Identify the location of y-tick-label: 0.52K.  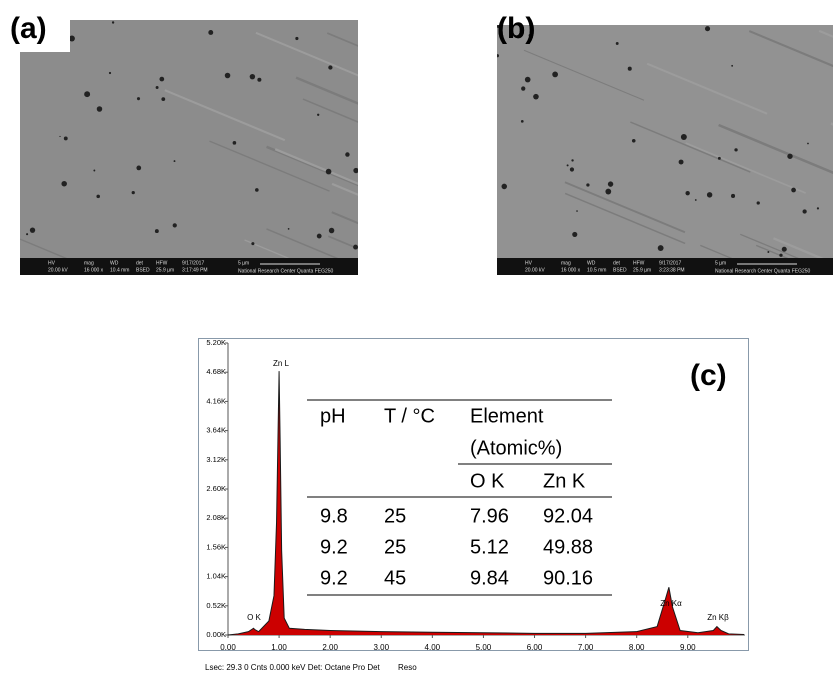
(216, 605).